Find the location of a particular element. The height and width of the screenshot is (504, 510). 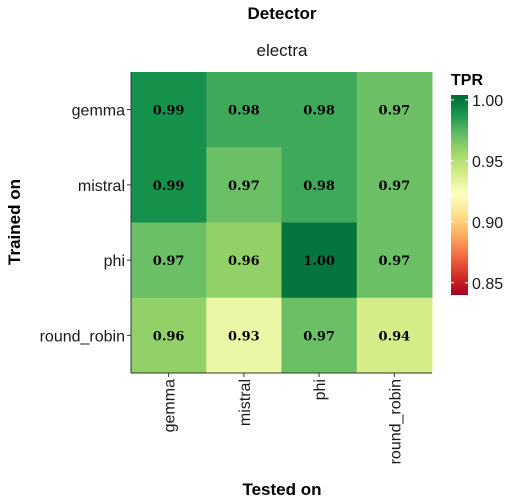

cell-value-label: 0.94 is located at coordinates (395, 336).